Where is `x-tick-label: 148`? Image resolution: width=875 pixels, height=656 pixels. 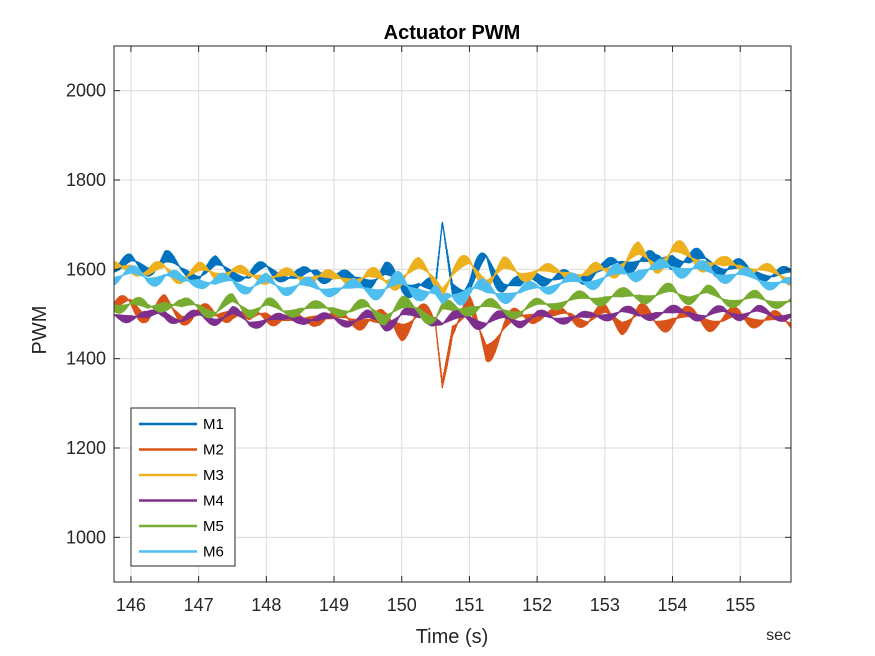 x-tick-label: 148 is located at coordinates (266, 605).